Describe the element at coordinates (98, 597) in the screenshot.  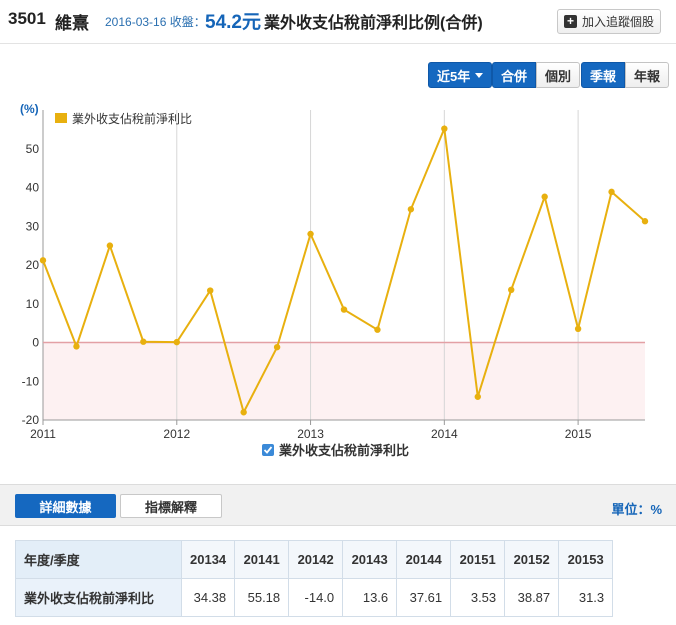
I see `row-label: 業外收支佔稅前淨利比` at that location.